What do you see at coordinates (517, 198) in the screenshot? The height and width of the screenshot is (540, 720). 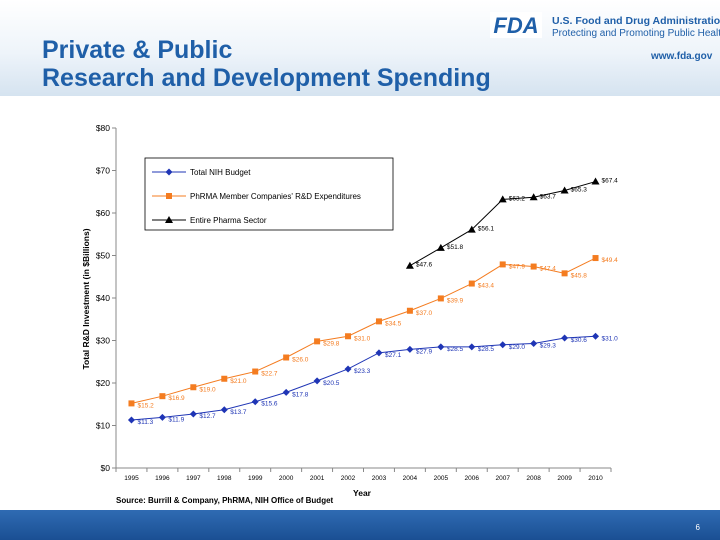 I see `data-label: $63.2` at bounding box center [517, 198].